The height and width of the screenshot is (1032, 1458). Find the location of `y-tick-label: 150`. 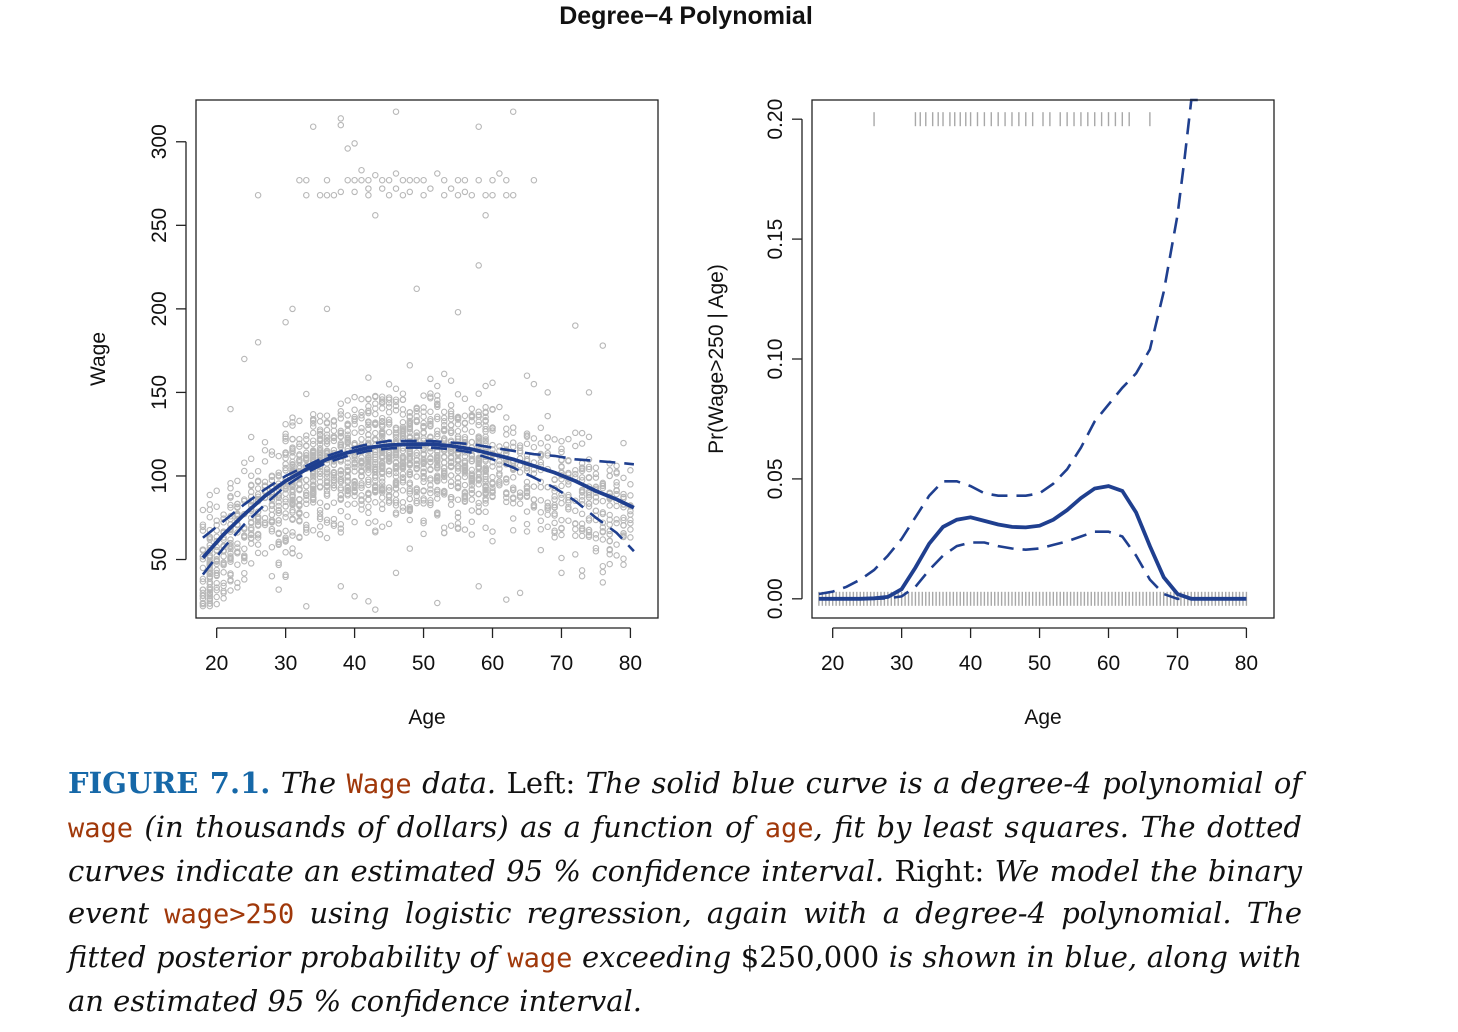

y-tick-label: 150 is located at coordinates (159, 392).